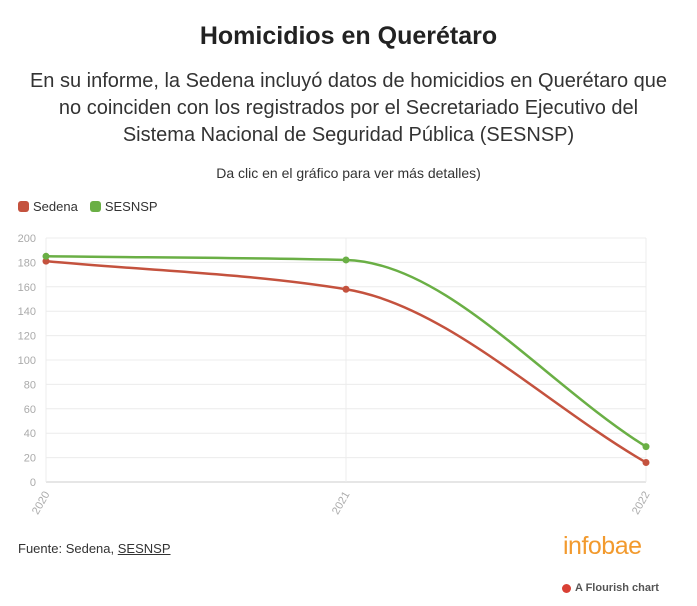 The image size is (697, 606). Describe the element at coordinates (33, 483) in the screenshot. I see `y-tick-label: 0` at that location.